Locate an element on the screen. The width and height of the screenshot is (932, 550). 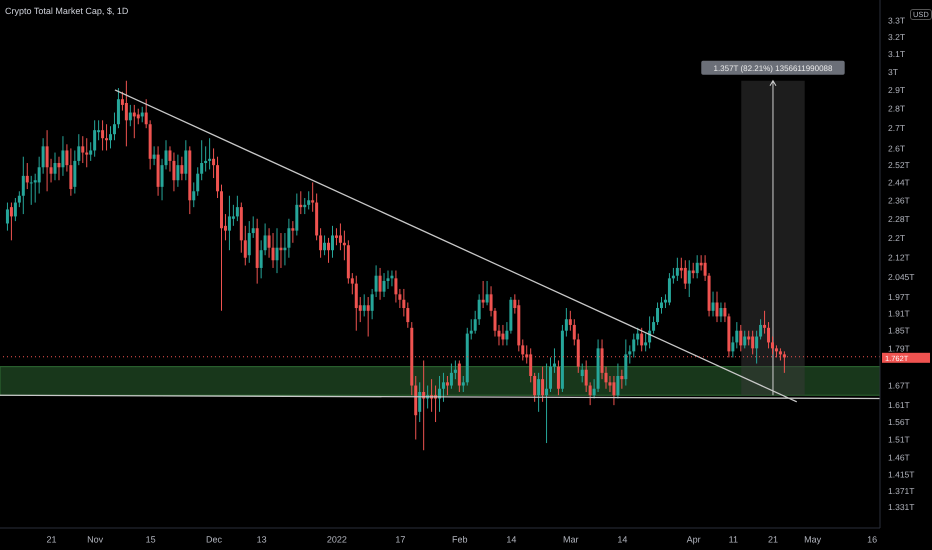
x-tick-label: 14 is located at coordinates (622, 539).